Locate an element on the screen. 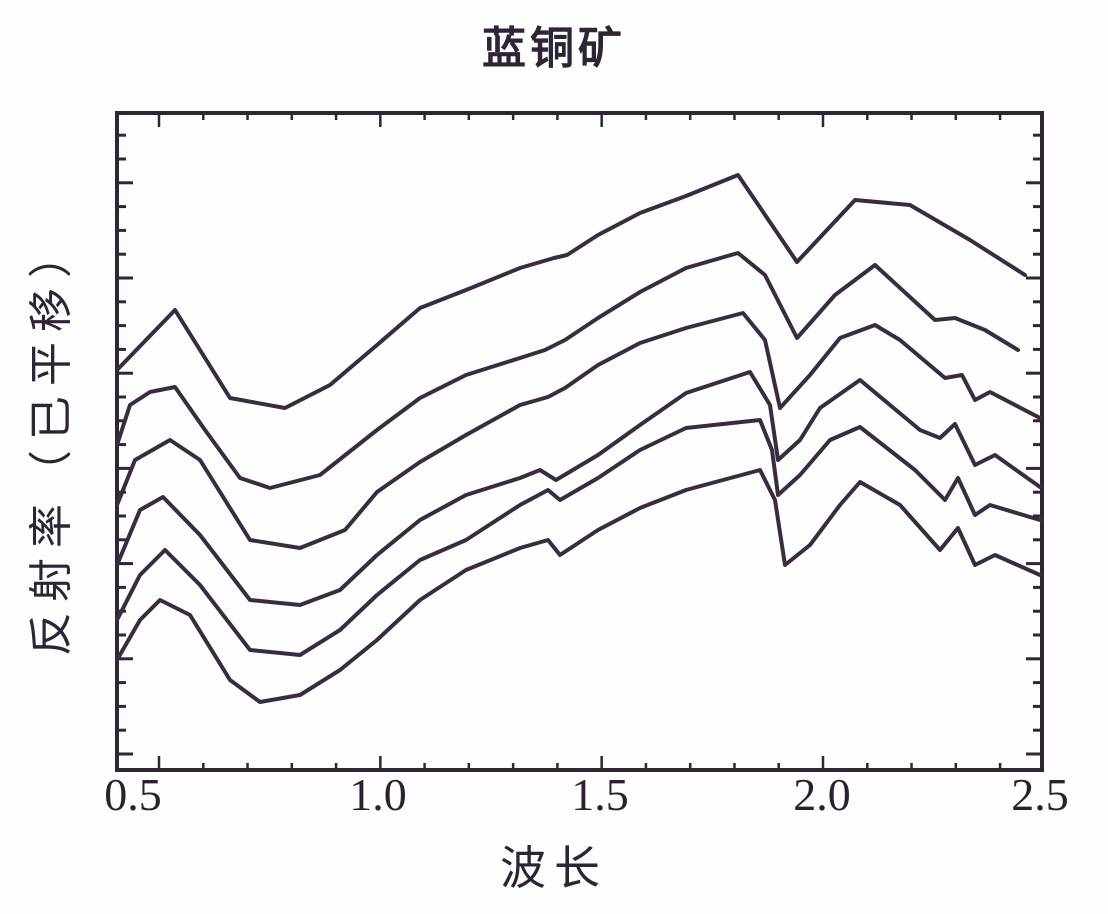 The width and height of the screenshot is (1108, 914). x-tick-label: 1.5 is located at coordinates (600, 794).